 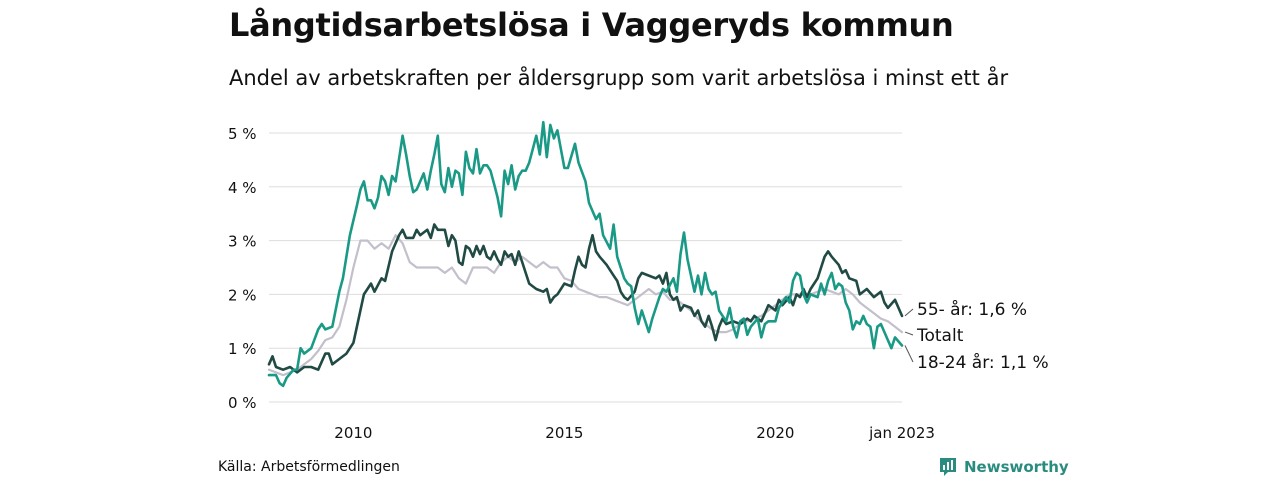 What do you see at coordinates (909, 312) in the screenshot?
I see `label-leader-senior` at bounding box center [909, 312].